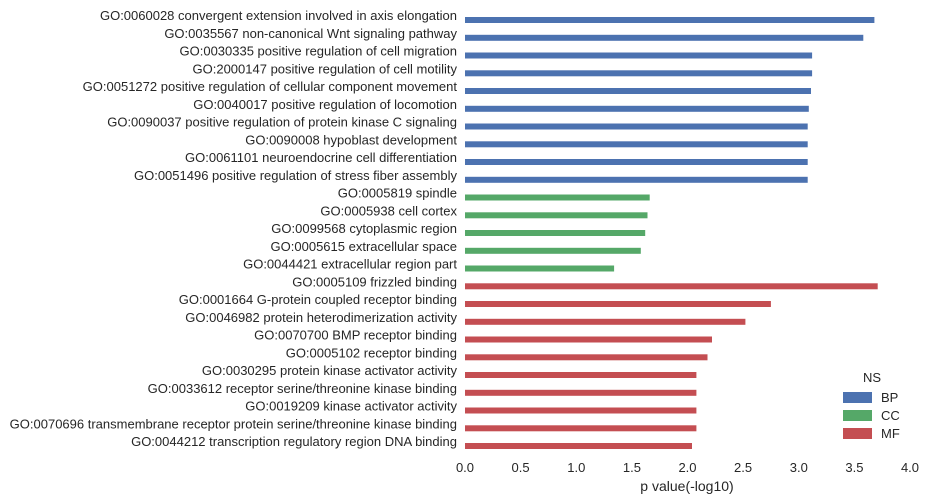 The image size is (927, 500). Describe the element at coordinates (910, 467) in the screenshot. I see `x-tick-label: 4.0` at that location.